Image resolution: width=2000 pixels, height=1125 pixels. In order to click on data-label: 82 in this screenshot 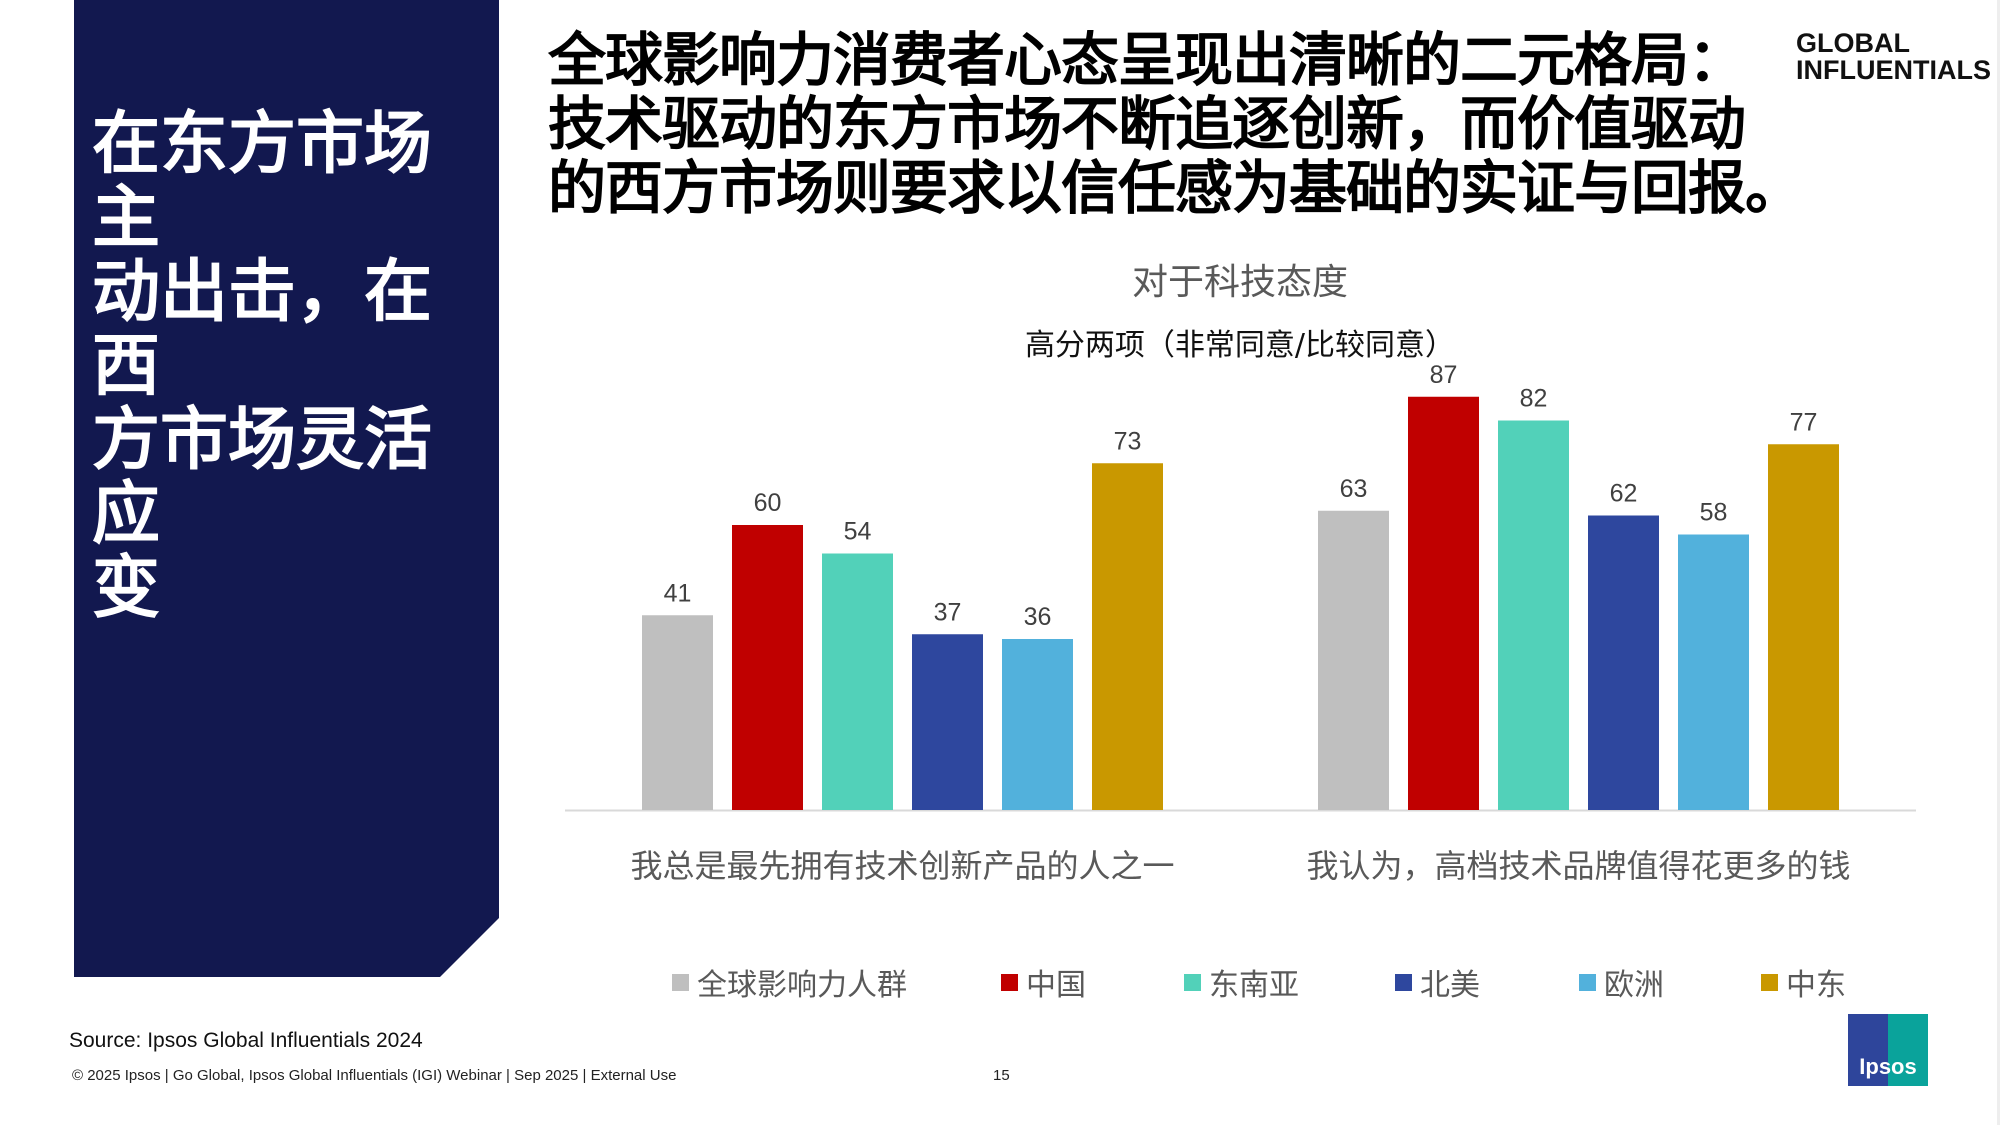, I will do `click(1534, 399)`.